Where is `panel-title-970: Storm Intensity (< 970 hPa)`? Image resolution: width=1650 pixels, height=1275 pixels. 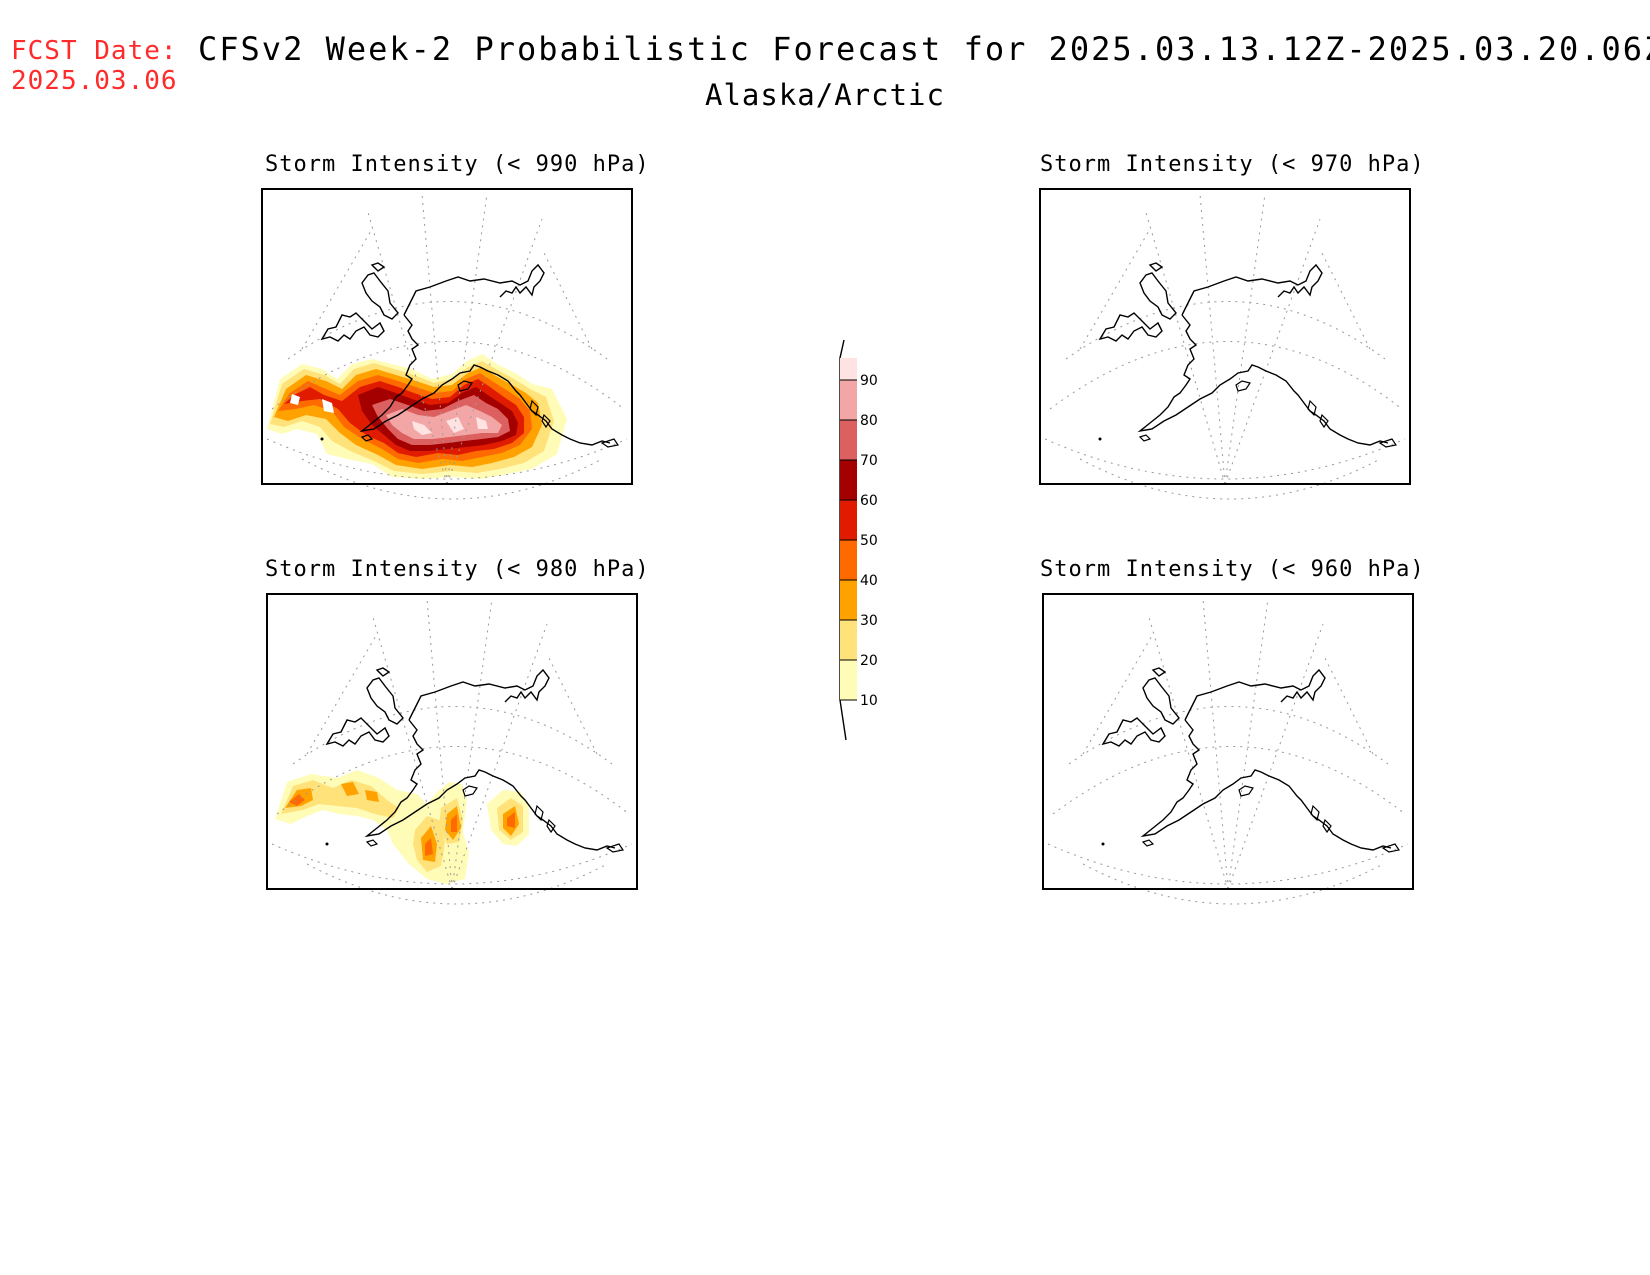 panel-title-970: Storm Intensity (< 970 hPa) is located at coordinates (1232, 164).